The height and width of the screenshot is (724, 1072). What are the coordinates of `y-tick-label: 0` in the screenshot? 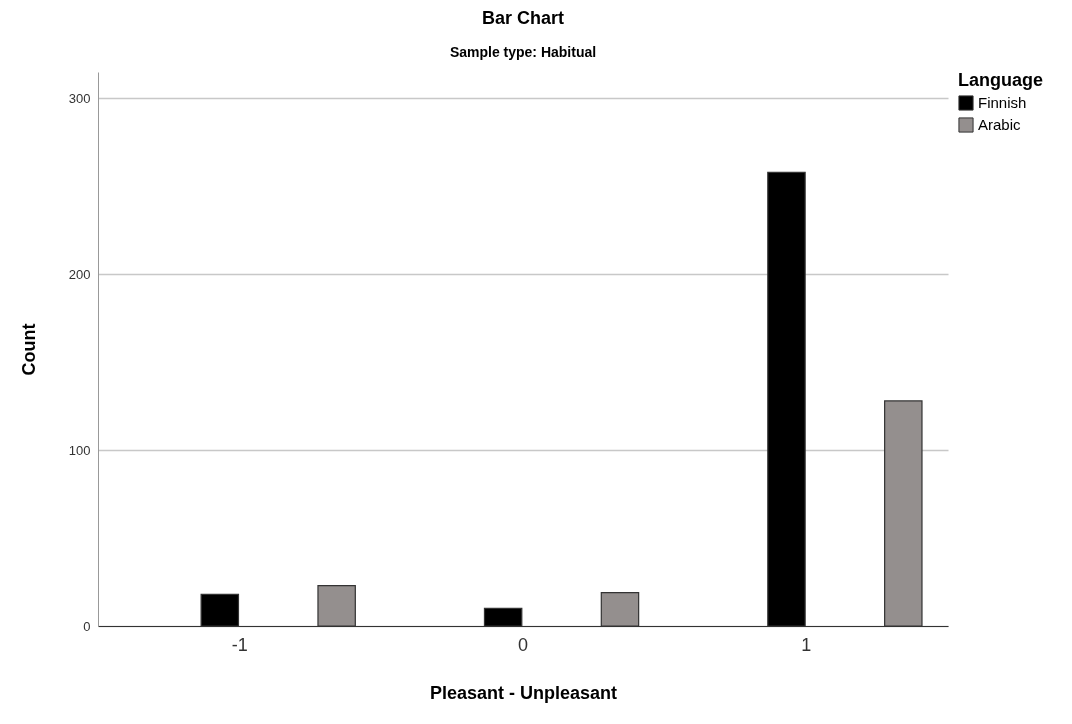 It's located at (87, 626).